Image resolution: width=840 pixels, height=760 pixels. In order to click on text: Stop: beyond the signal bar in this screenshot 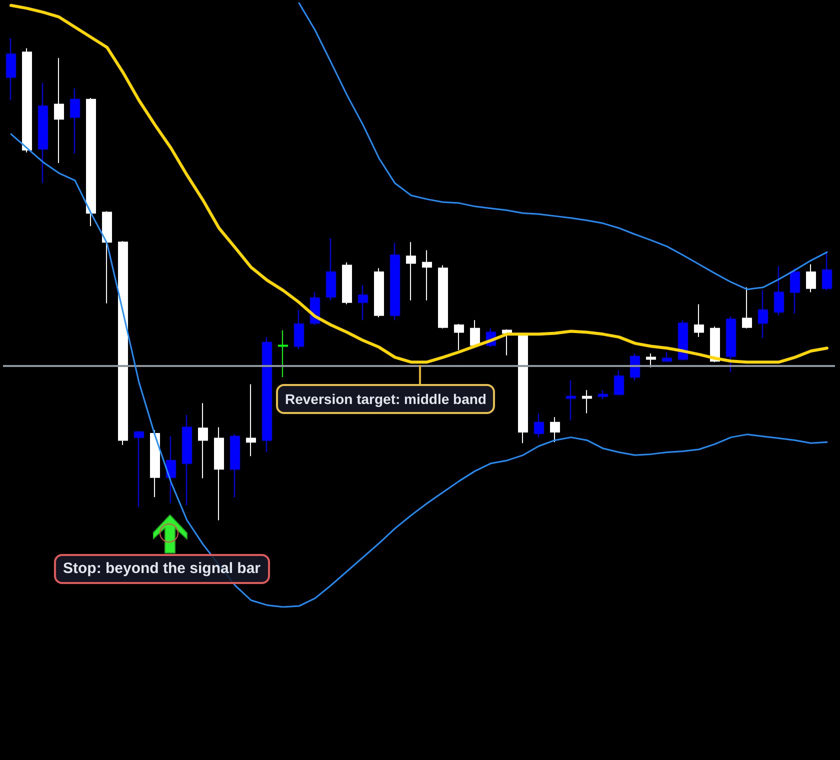, I will do `click(162, 569)`.